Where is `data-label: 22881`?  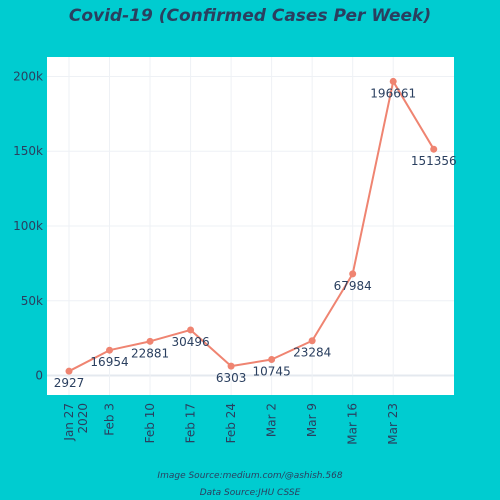
data-label: 22881 is located at coordinates (150, 353).